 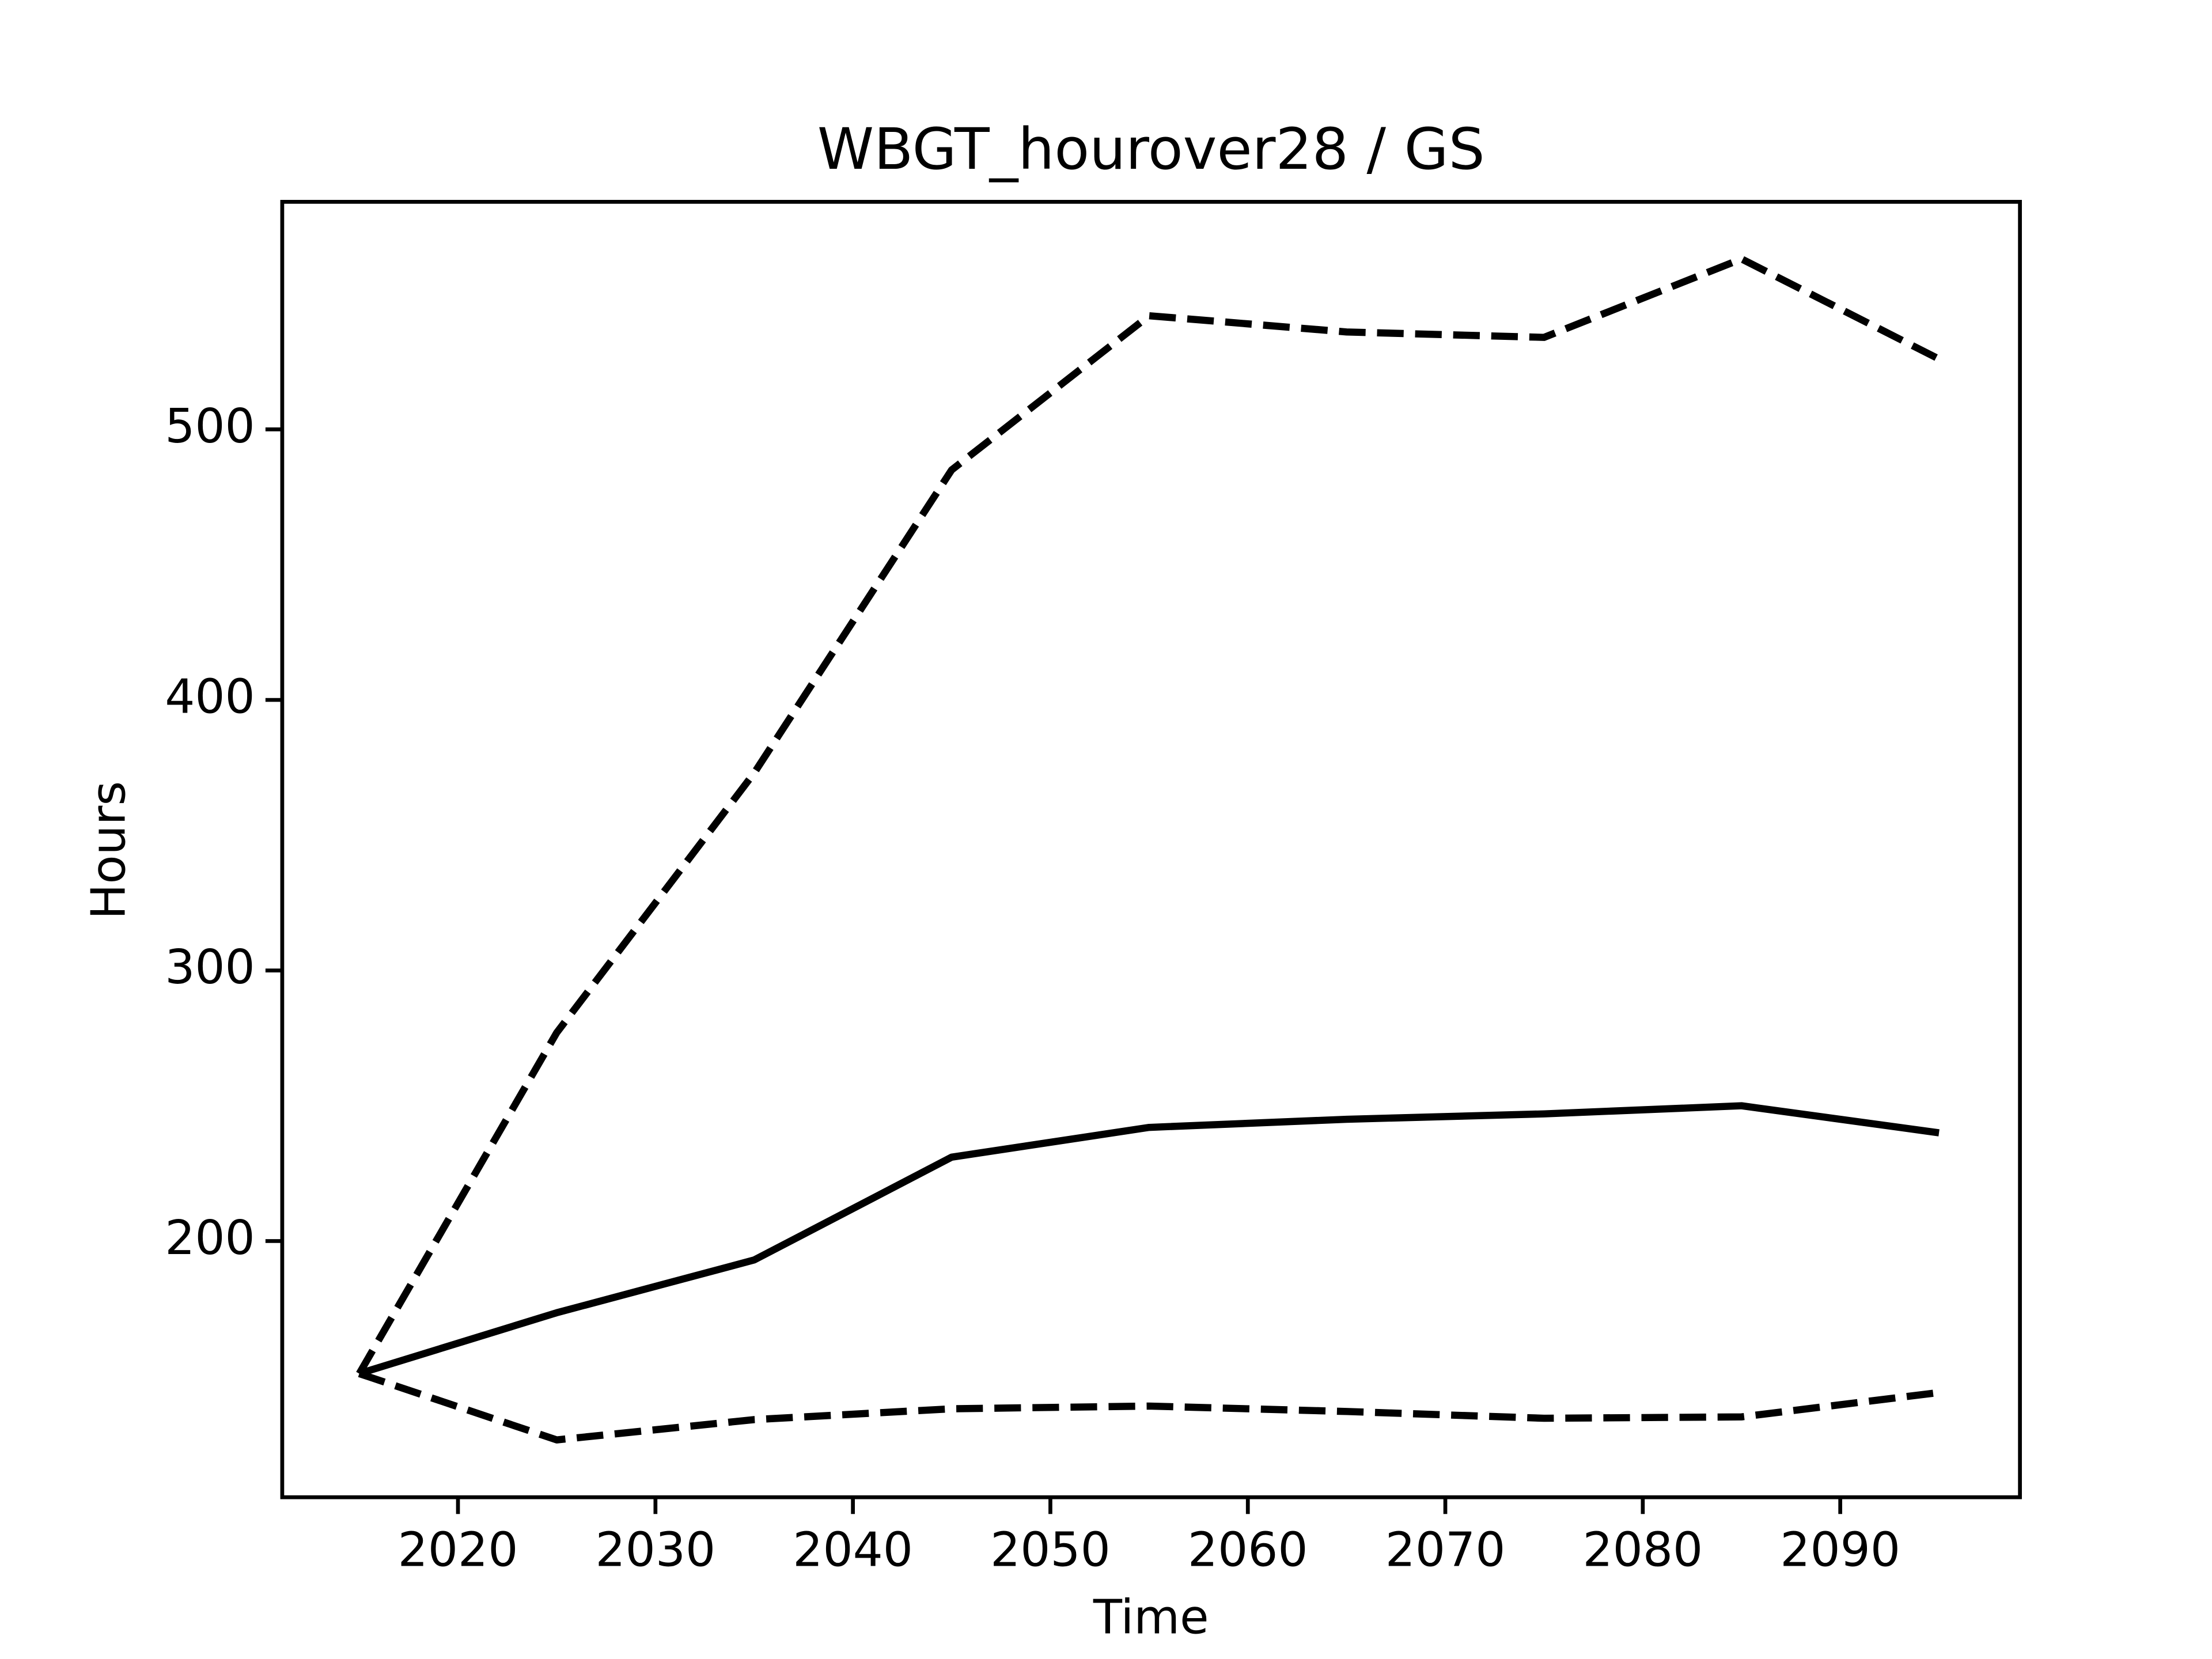 I want to click on x-tick-label: 2020, so click(x=458, y=1550).